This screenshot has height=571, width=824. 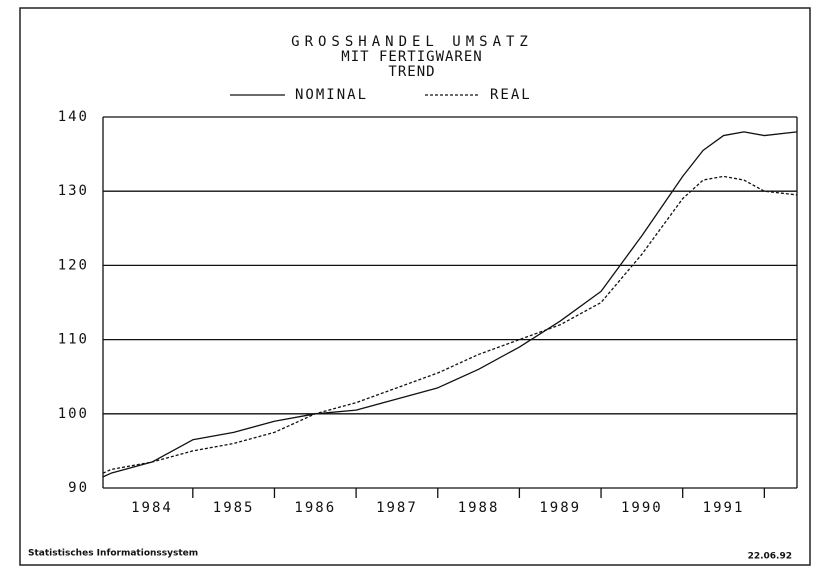 I want to click on footer-right: 22.06.92, so click(x=770, y=557).